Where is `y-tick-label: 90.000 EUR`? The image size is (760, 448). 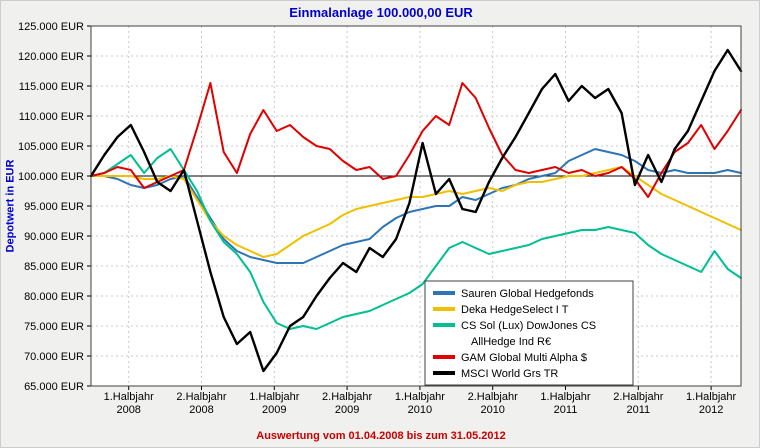 y-tick-label: 90.000 EUR is located at coordinates (54, 237).